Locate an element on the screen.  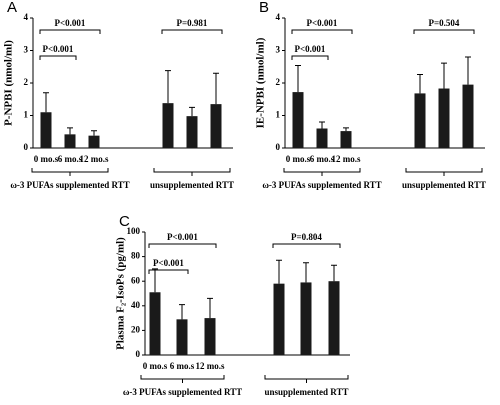
y-tick-label: 60 is located at coordinates (136, 280).